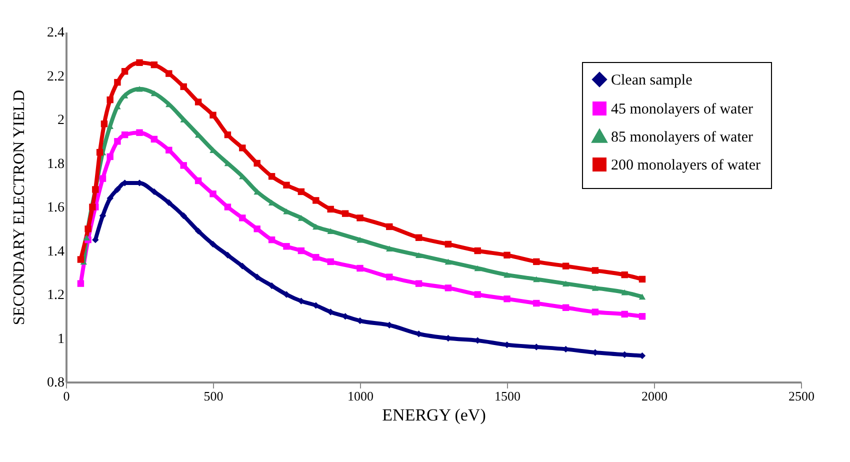  I want to click on y-tick-label: 2.4, so click(55, 33).